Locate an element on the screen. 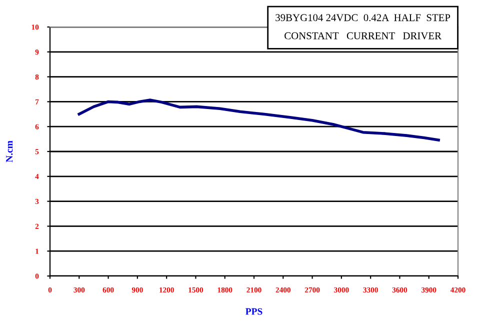 The width and height of the screenshot is (487, 325). y-axis-title: N.cm is located at coordinates (9, 151).